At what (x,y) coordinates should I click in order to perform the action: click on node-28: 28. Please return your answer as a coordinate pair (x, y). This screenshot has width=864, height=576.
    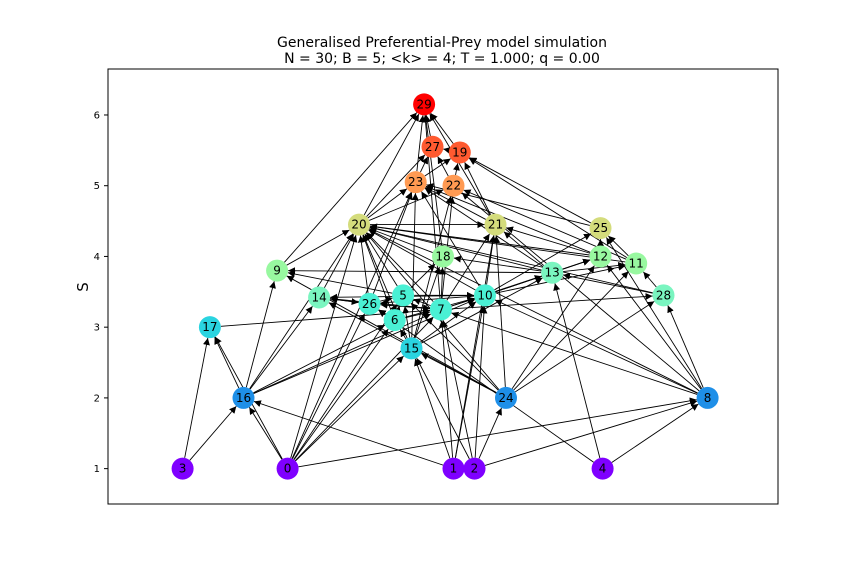
    Looking at the image, I should click on (663, 295).